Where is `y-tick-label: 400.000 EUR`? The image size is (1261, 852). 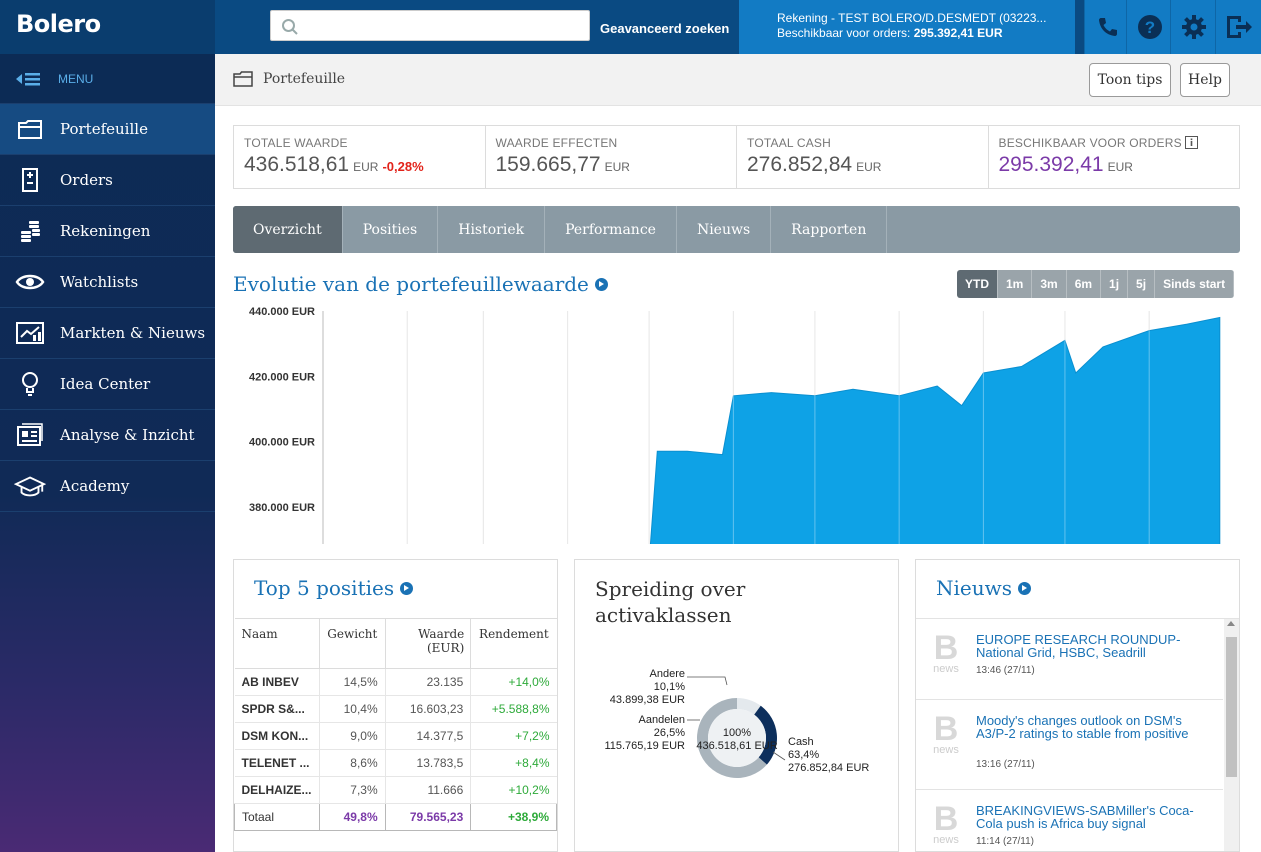
y-tick-label: 400.000 EUR is located at coordinates (282, 443).